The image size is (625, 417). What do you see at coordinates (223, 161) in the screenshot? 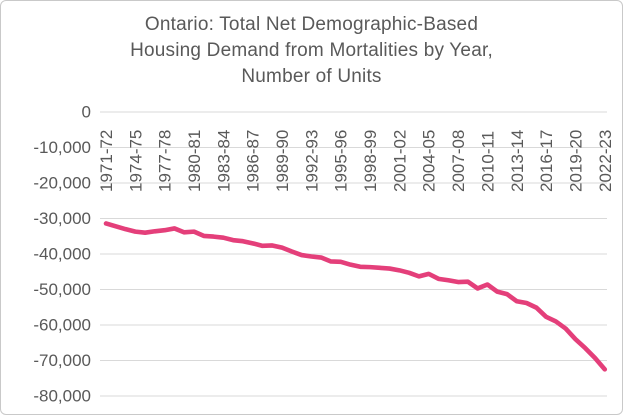
I see `x-axis-tick-label: 1983-84` at bounding box center [223, 161].